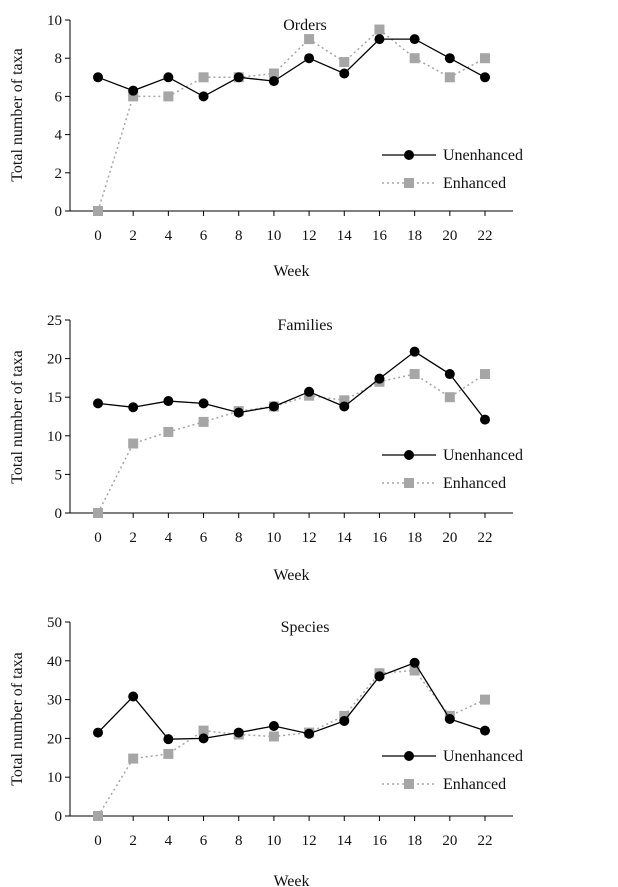  What do you see at coordinates (59, 174) in the screenshot?
I see `y-tick-label: 2` at bounding box center [59, 174].